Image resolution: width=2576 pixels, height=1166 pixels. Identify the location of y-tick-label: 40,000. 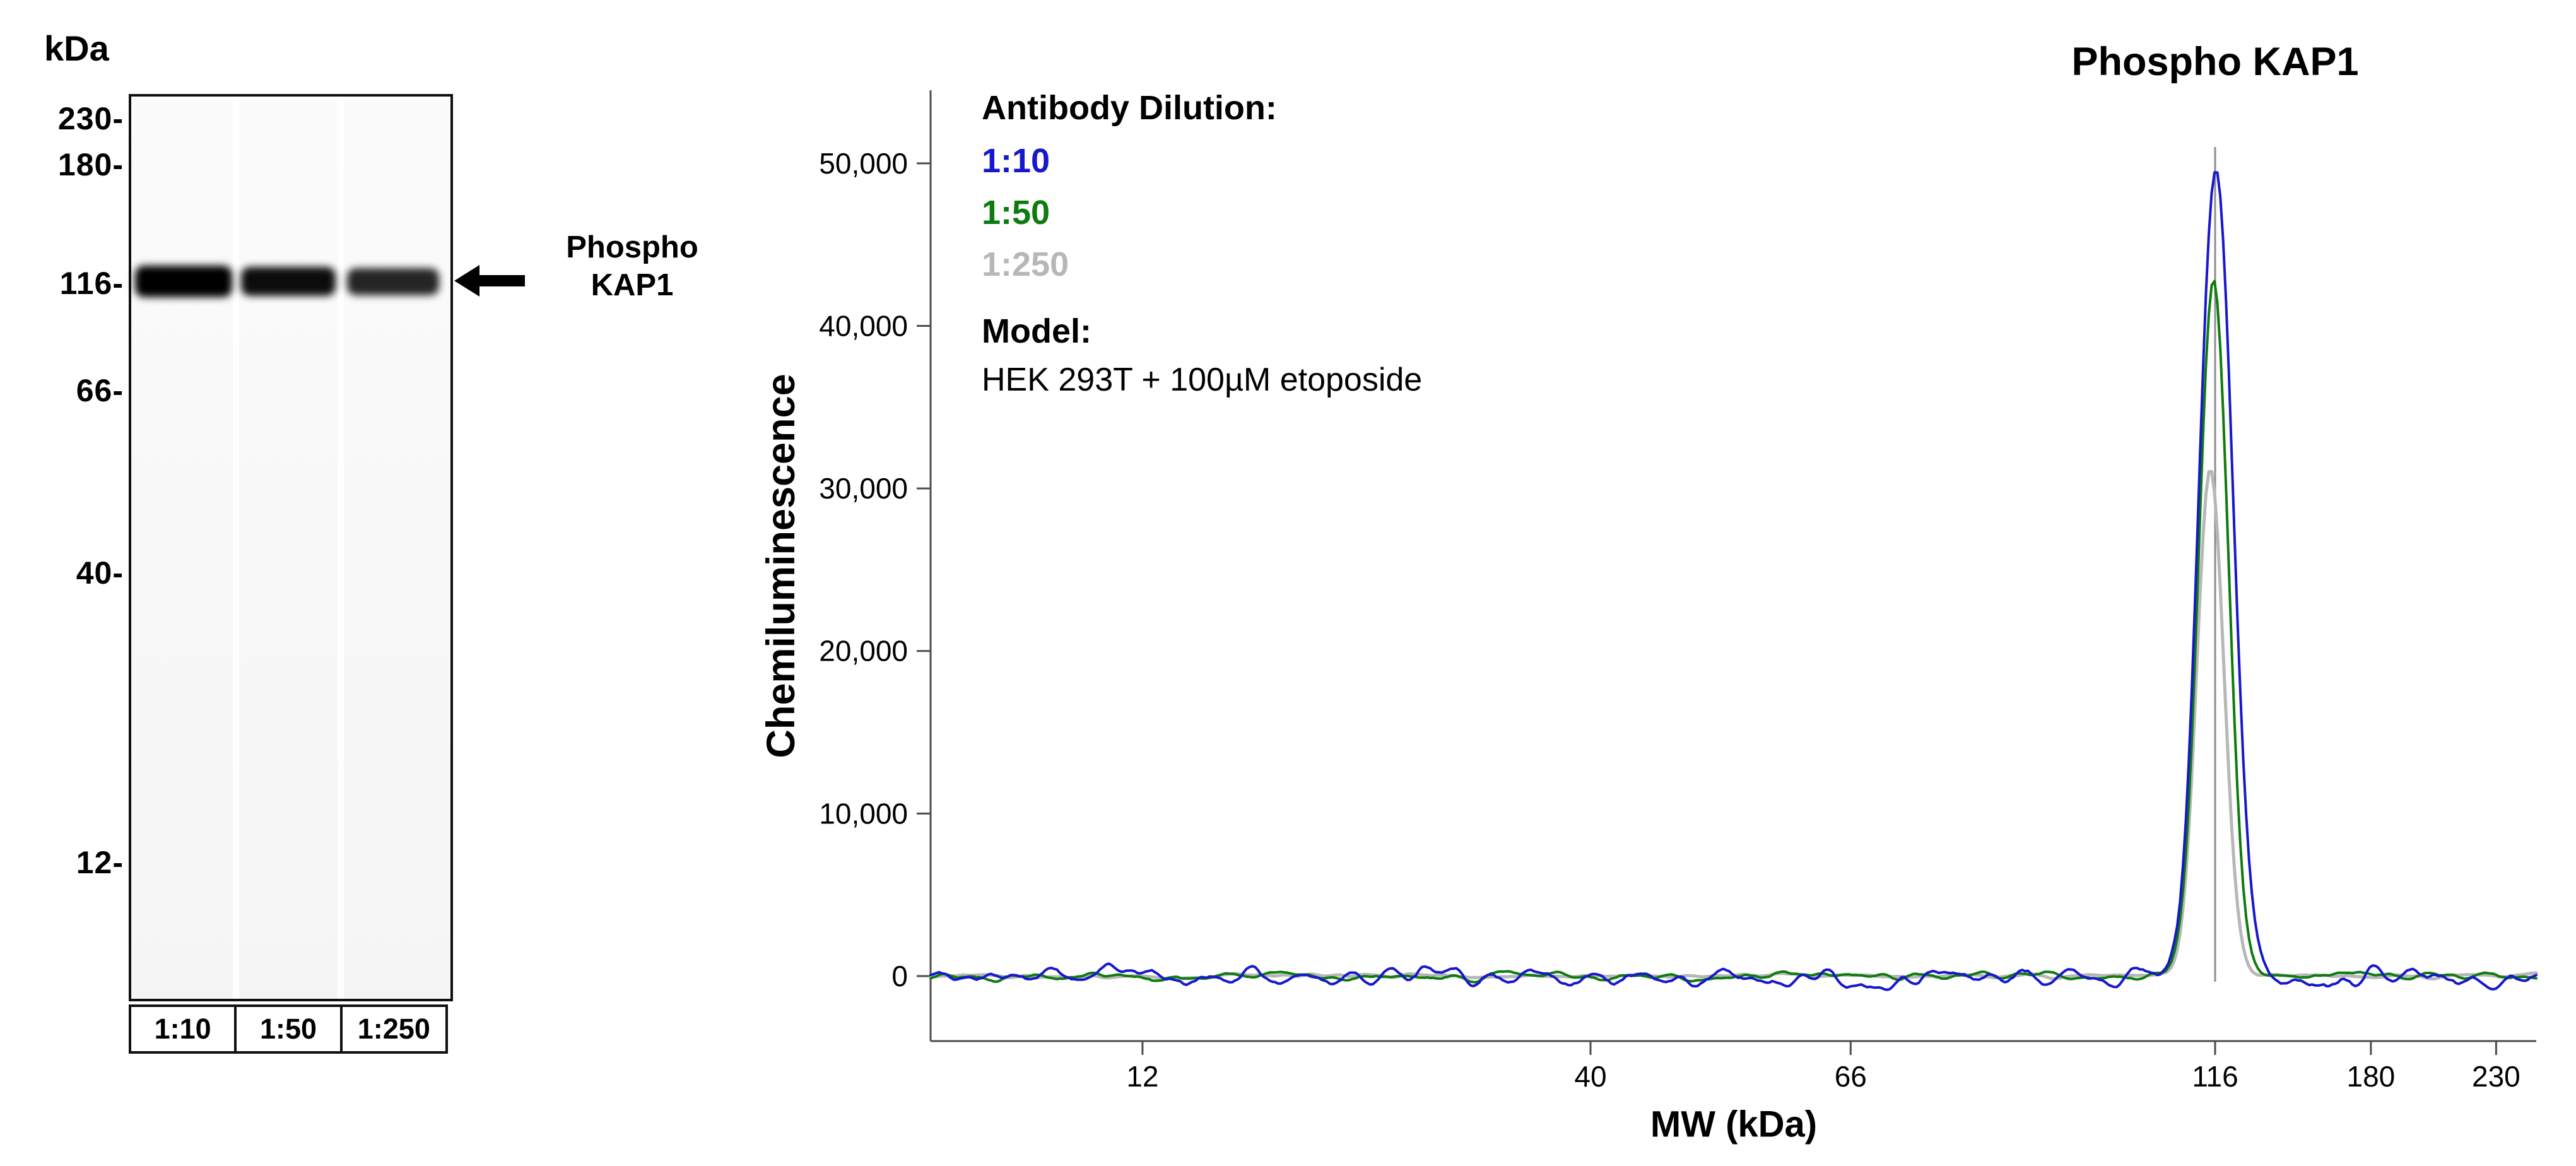
(863, 326).